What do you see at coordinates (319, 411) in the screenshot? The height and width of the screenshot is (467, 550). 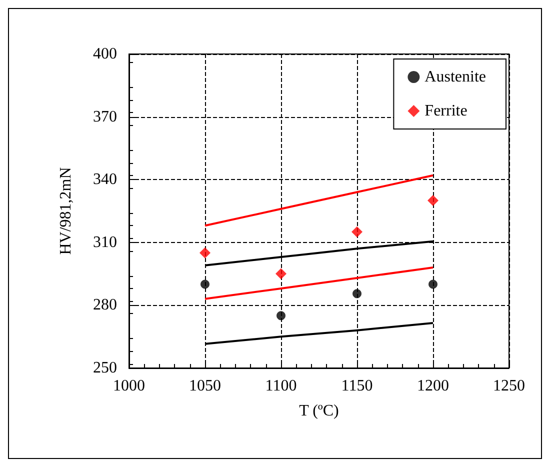 I see `x-axis-title: T (ºC)` at bounding box center [319, 411].